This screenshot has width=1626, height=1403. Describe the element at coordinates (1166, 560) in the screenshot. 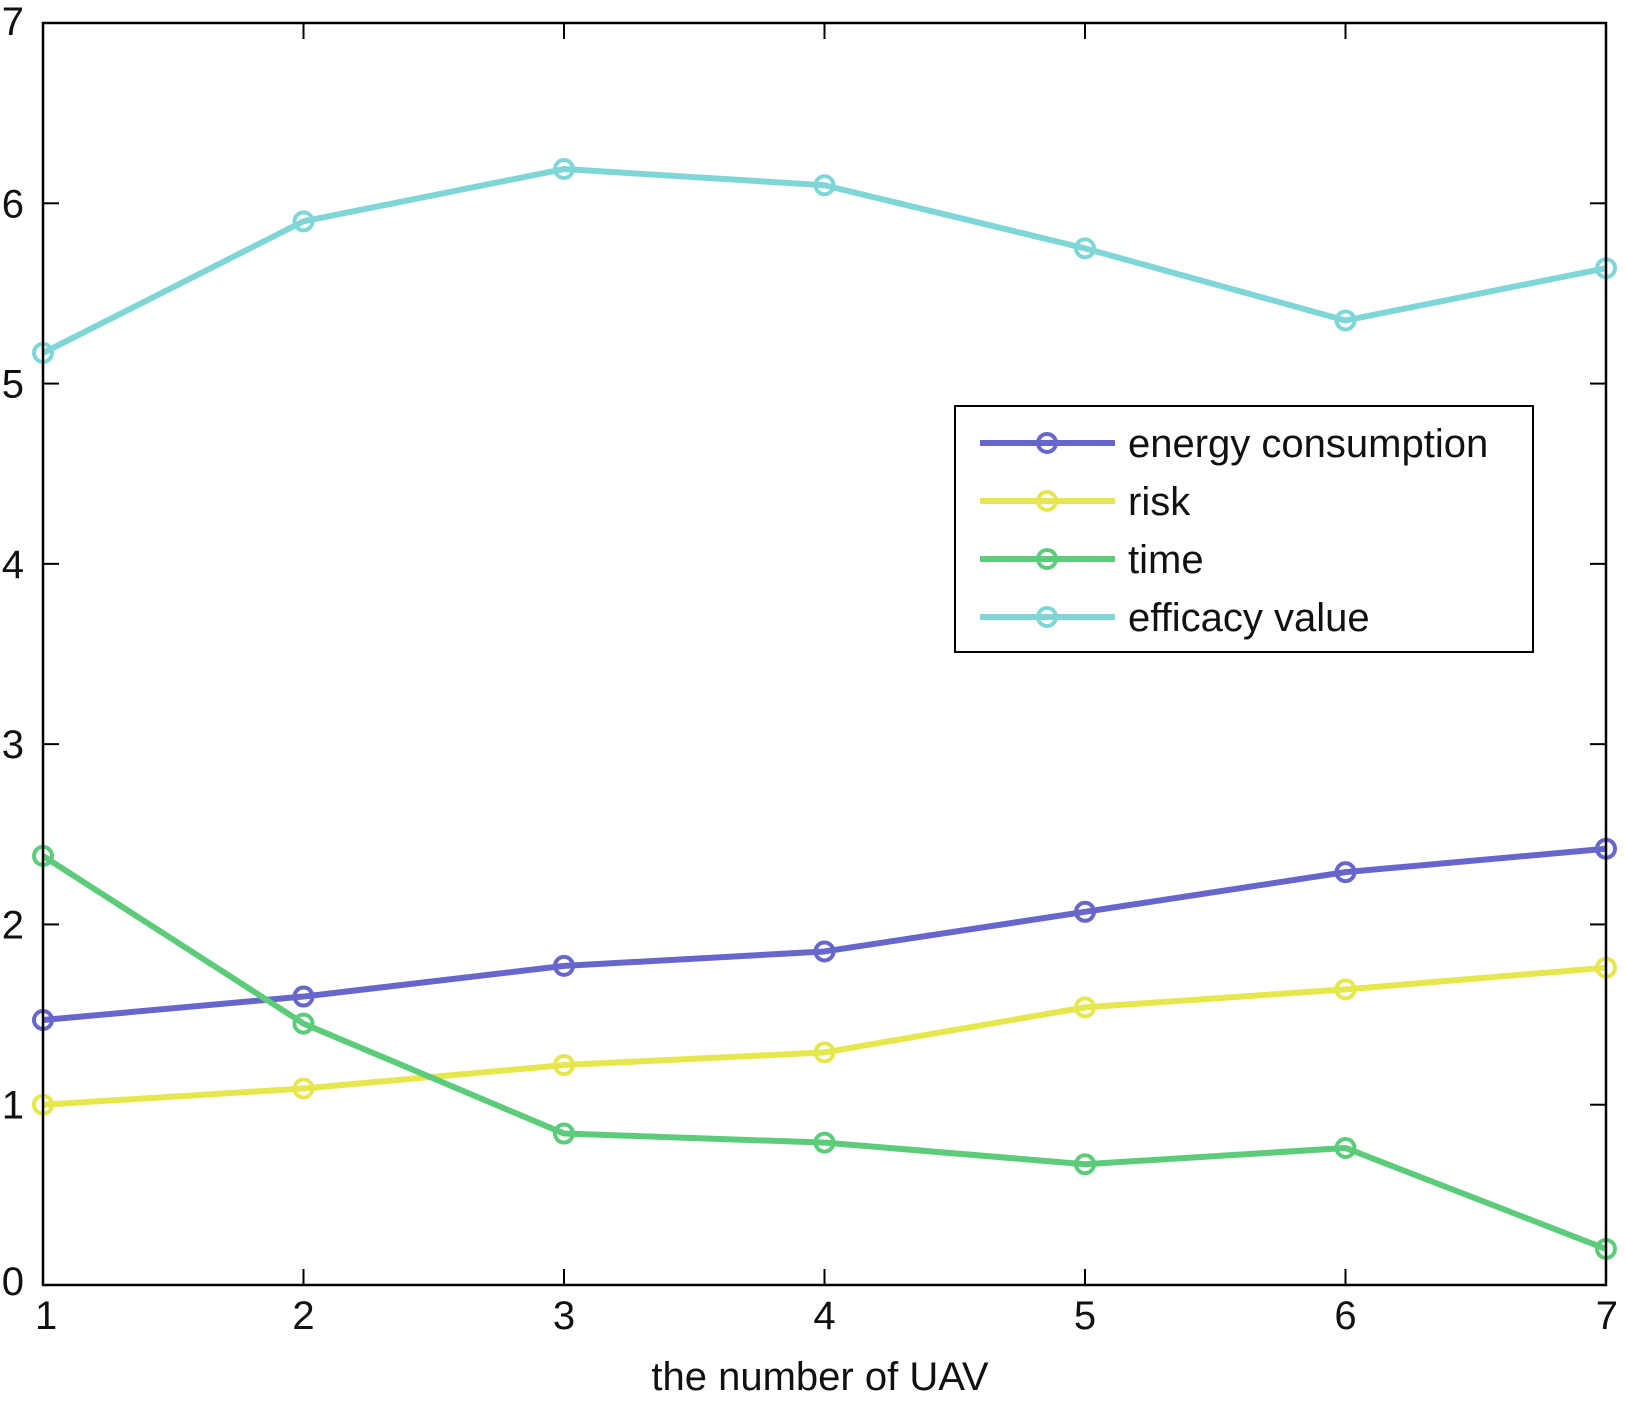

I see `legend-label-time: time` at that location.